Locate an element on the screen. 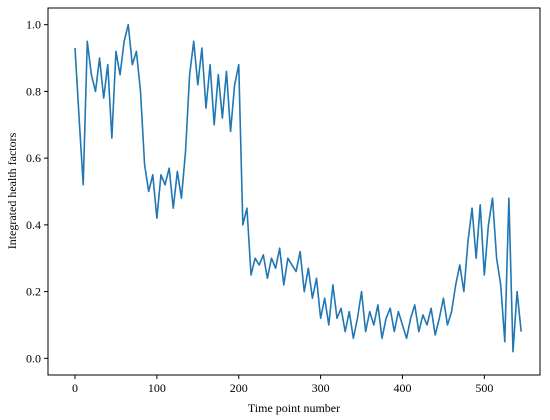 Image resolution: width=550 pixels, height=420 pixels. y-tick-label: 0.0 is located at coordinates (33, 358).